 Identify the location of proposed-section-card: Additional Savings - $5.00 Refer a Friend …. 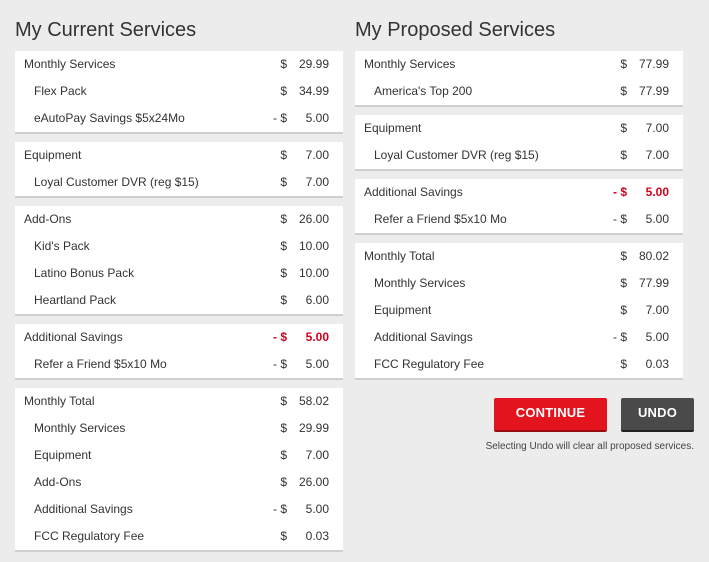
(519, 207).